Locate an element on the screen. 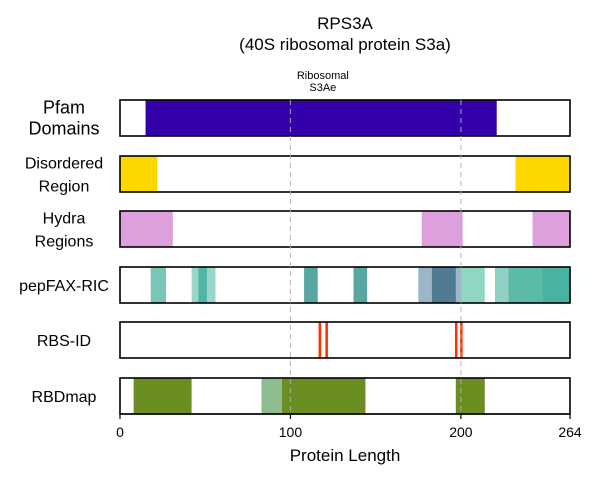  x-tick-label: 200 is located at coordinates (461, 432).